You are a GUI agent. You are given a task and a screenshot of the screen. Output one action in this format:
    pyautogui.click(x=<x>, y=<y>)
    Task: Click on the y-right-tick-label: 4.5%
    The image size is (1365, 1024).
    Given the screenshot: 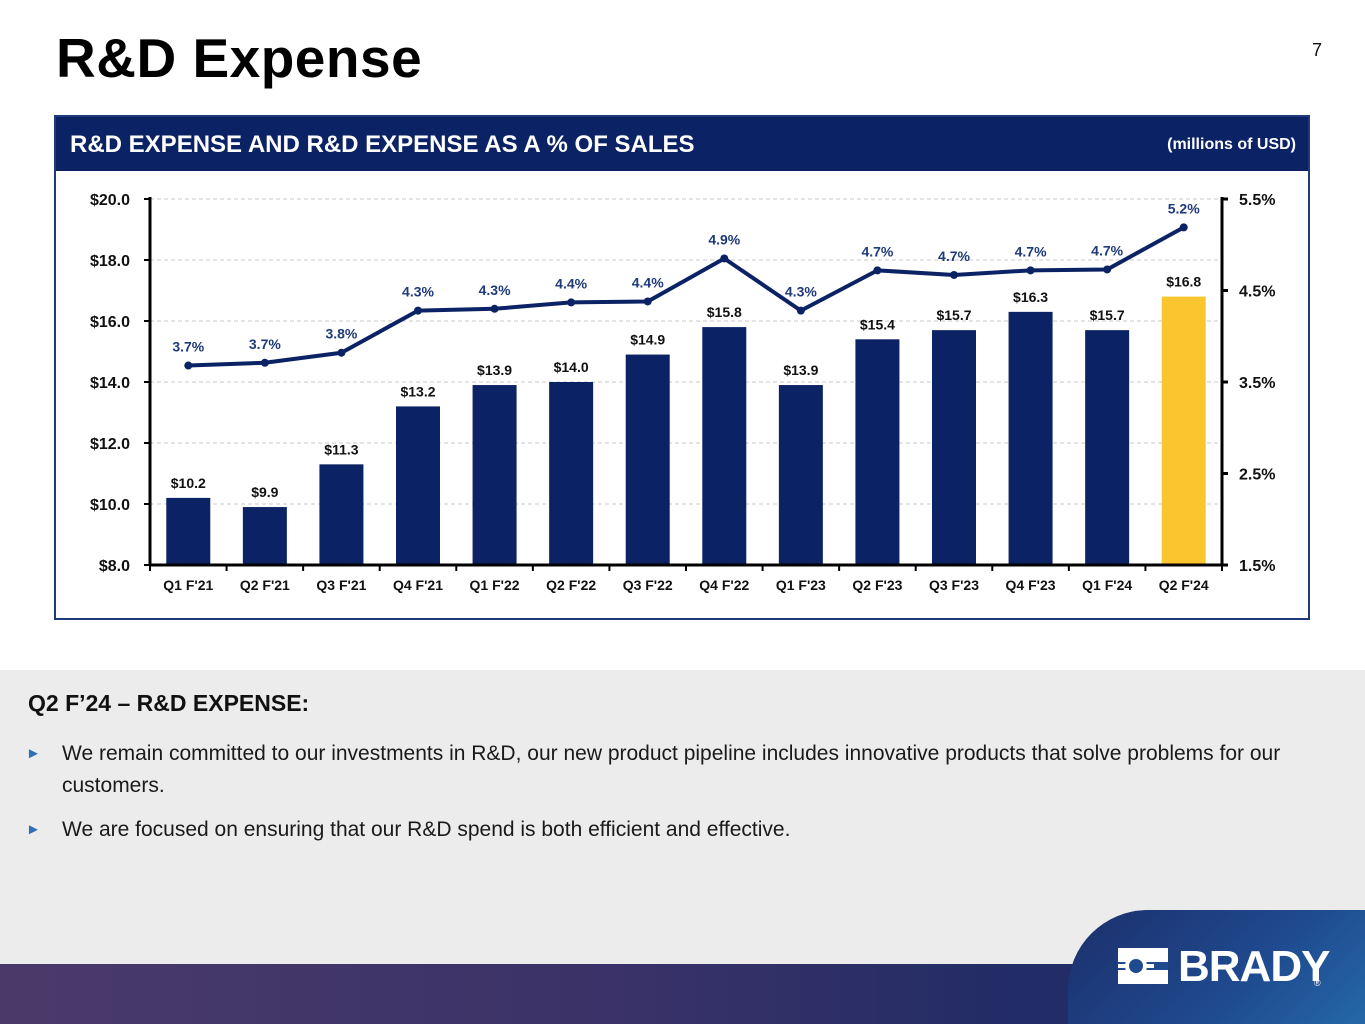 What is the action you would take?
    pyautogui.click(x=1257, y=292)
    